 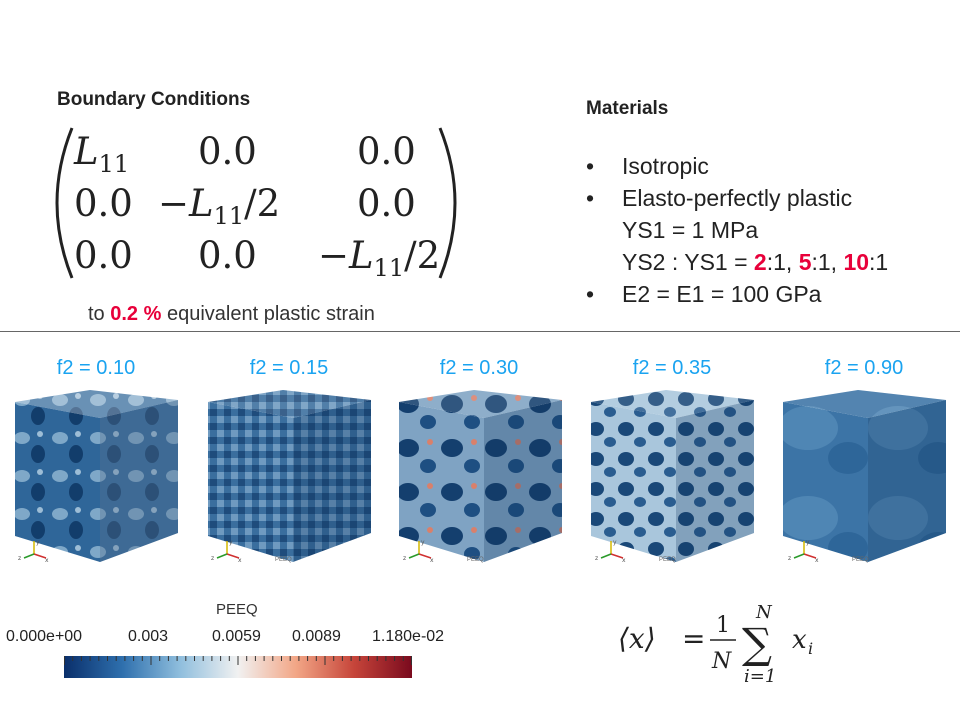 What do you see at coordinates (479, 368) in the screenshot?
I see `cube-label-3: f2 = 0.30` at bounding box center [479, 368].